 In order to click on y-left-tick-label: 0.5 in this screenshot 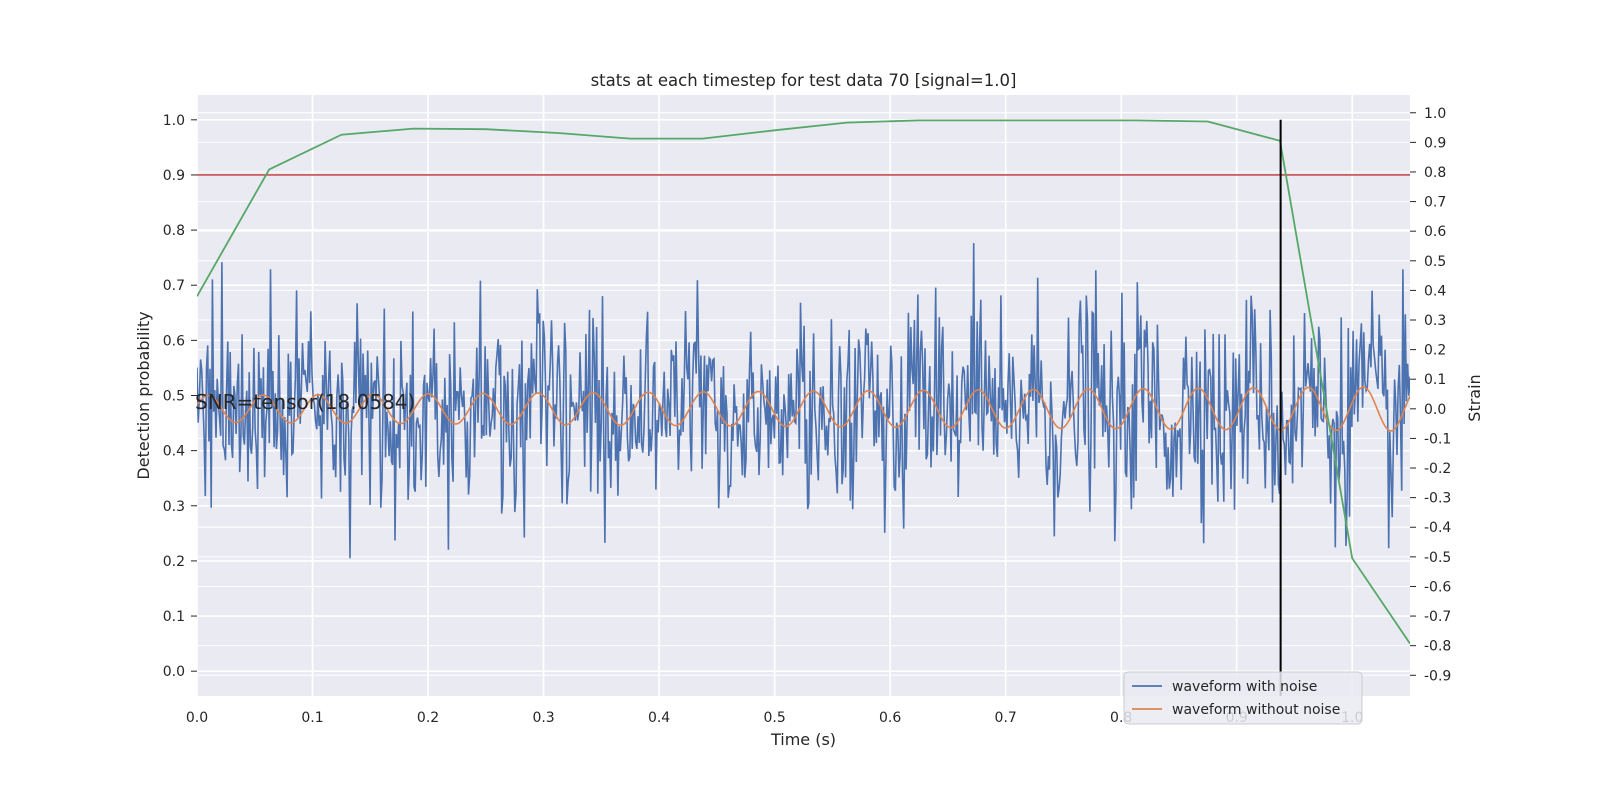, I will do `click(174, 397)`.